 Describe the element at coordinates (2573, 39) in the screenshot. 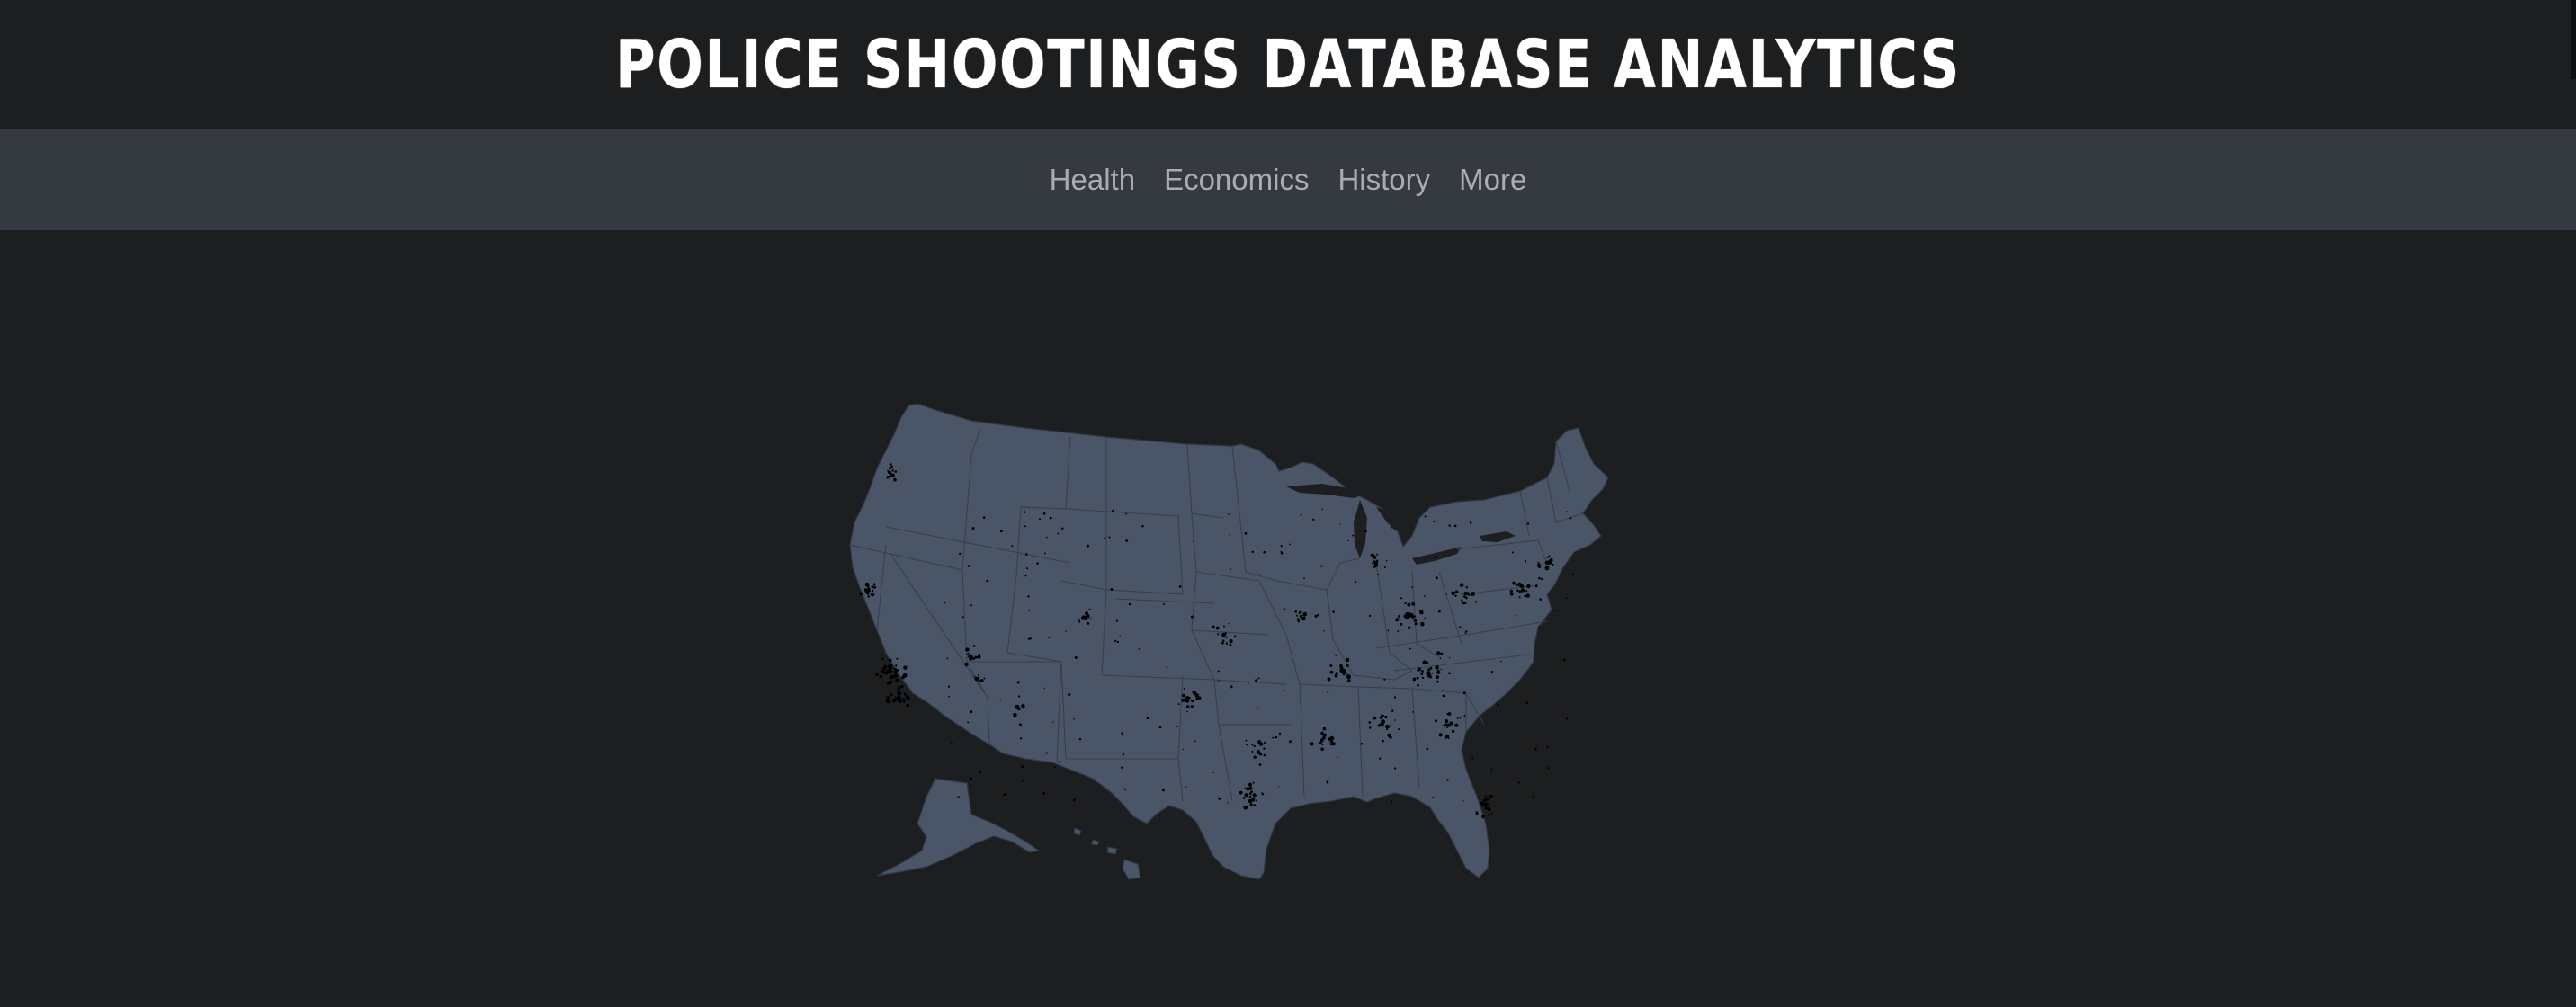

I see `scrollbar-thumb` at that location.